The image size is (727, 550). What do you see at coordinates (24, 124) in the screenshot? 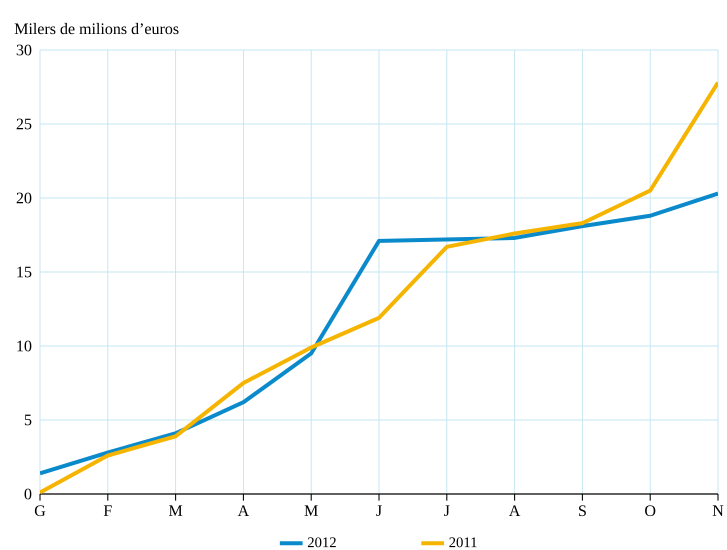
I see `y-tick-label: 25` at bounding box center [24, 124].